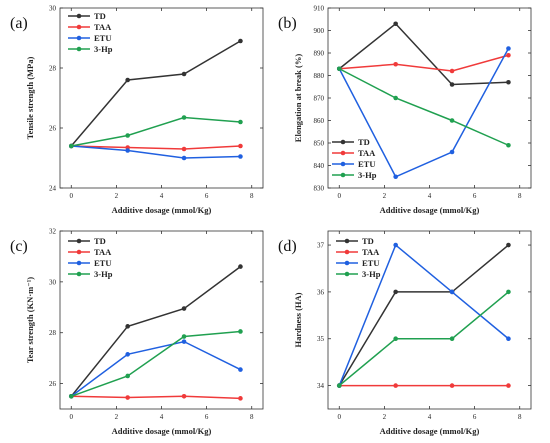 The image size is (550, 443). I want to click on y-tick-label: 910, so click(319, 9).